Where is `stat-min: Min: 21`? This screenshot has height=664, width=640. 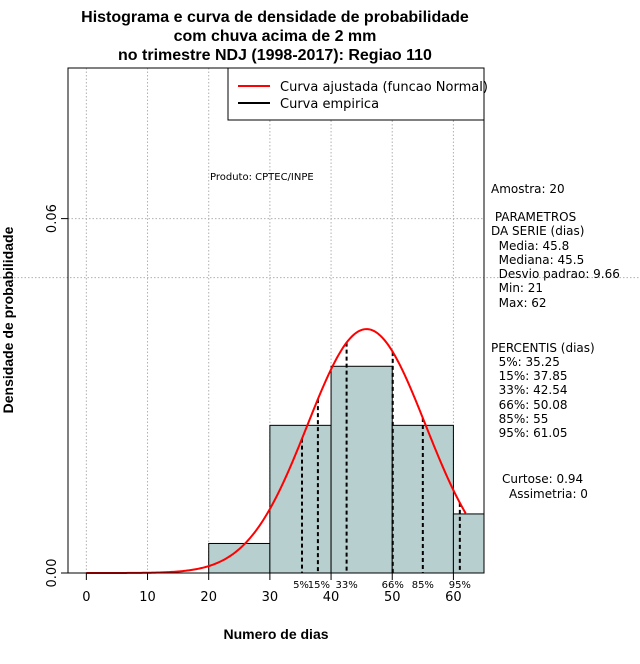
stat-min: Min: 21 is located at coordinates (517, 288).